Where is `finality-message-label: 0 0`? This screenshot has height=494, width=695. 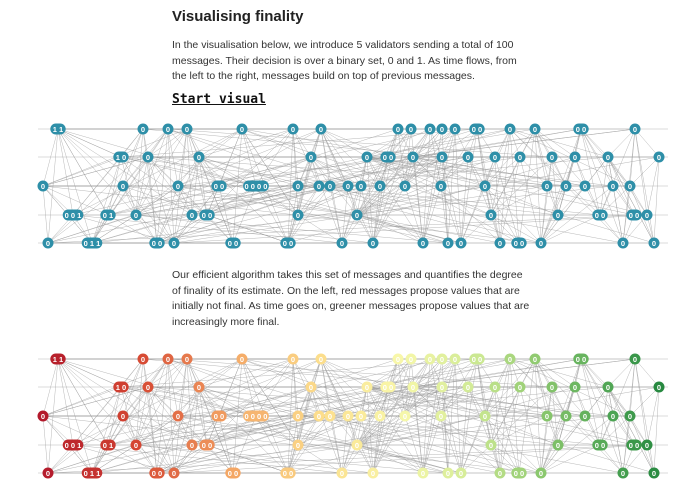 finality-message-label: 0 0 is located at coordinates (634, 445).